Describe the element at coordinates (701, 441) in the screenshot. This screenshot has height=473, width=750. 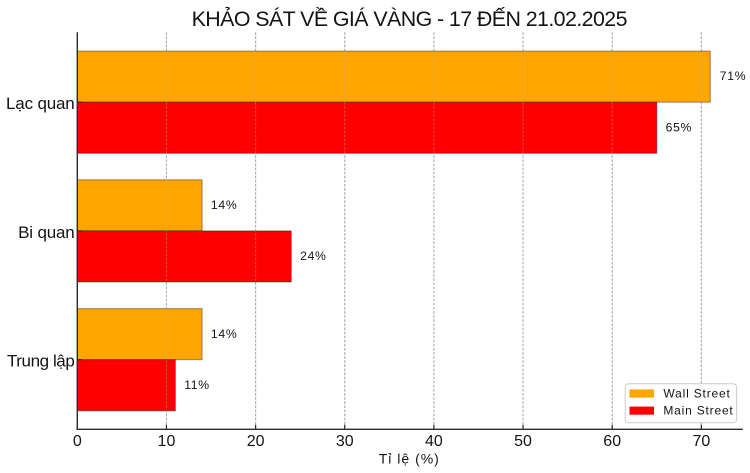
I see `svg-text: 70` at that location.